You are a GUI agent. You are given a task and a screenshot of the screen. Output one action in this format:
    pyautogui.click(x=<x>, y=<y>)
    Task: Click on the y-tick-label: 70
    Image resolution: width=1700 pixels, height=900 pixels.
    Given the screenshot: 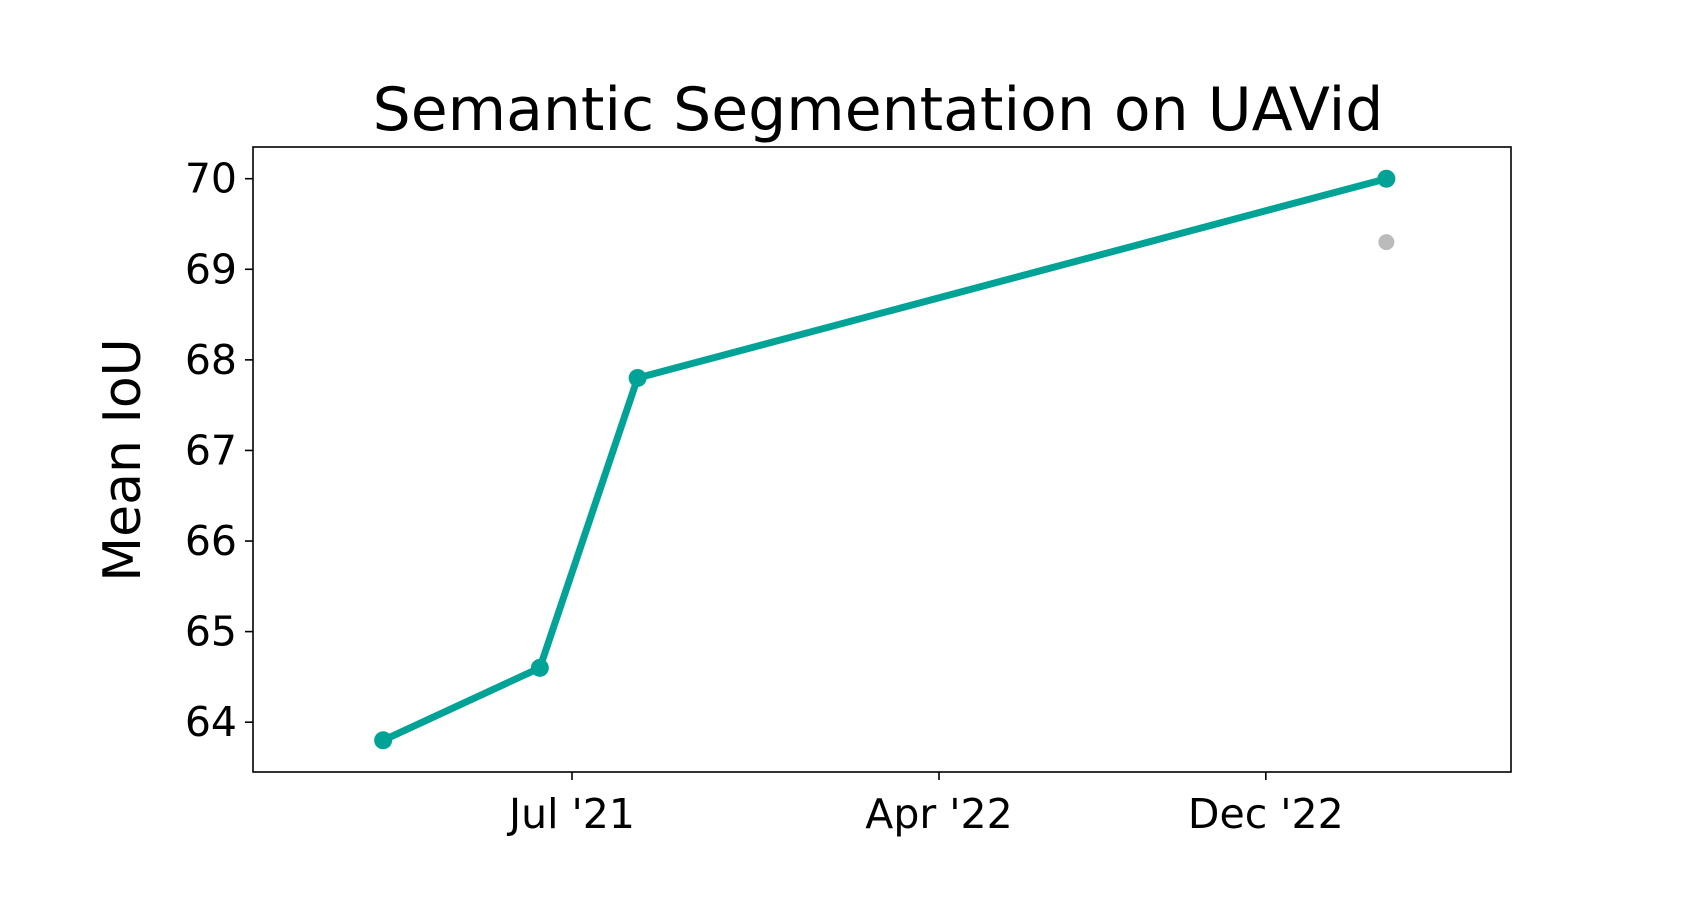 What is the action you would take?
    pyautogui.click(x=211, y=179)
    